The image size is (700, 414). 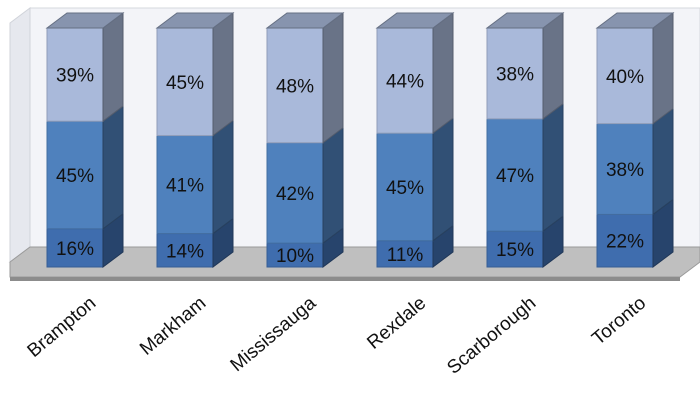 What do you see at coordinates (491, 336) in the screenshot?
I see `category-label: Scarborough` at bounding box center [491, 336].